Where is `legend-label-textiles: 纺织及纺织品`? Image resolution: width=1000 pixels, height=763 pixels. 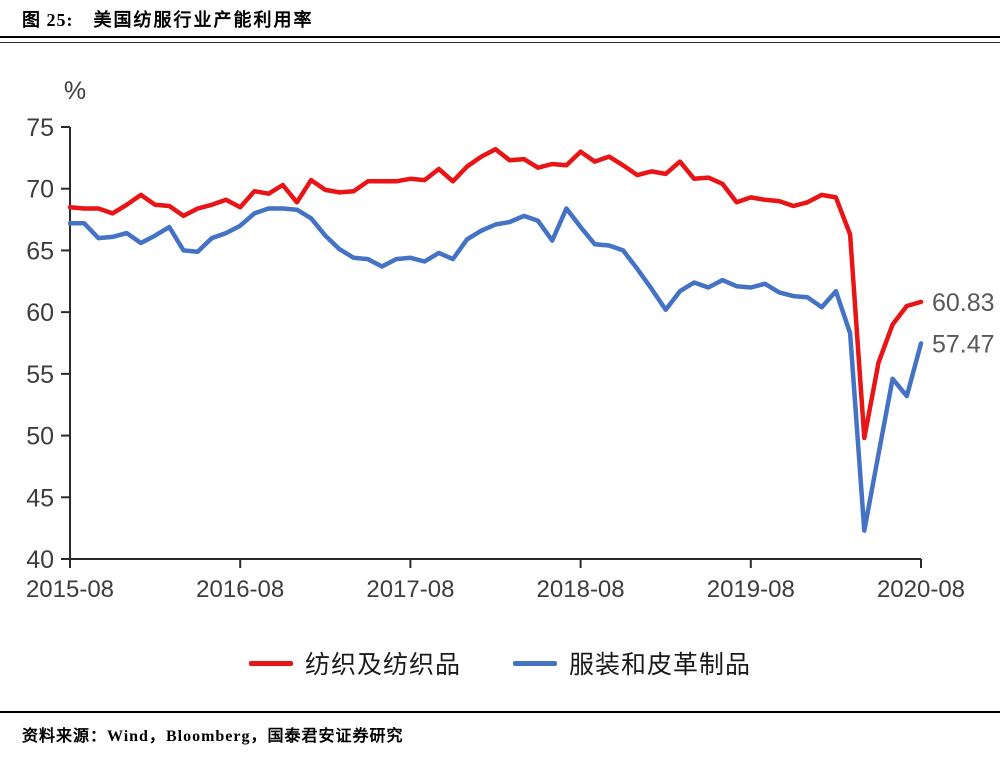 legend-label-textiles: 纺织及纺织品 is located at coordinates (382, 665).